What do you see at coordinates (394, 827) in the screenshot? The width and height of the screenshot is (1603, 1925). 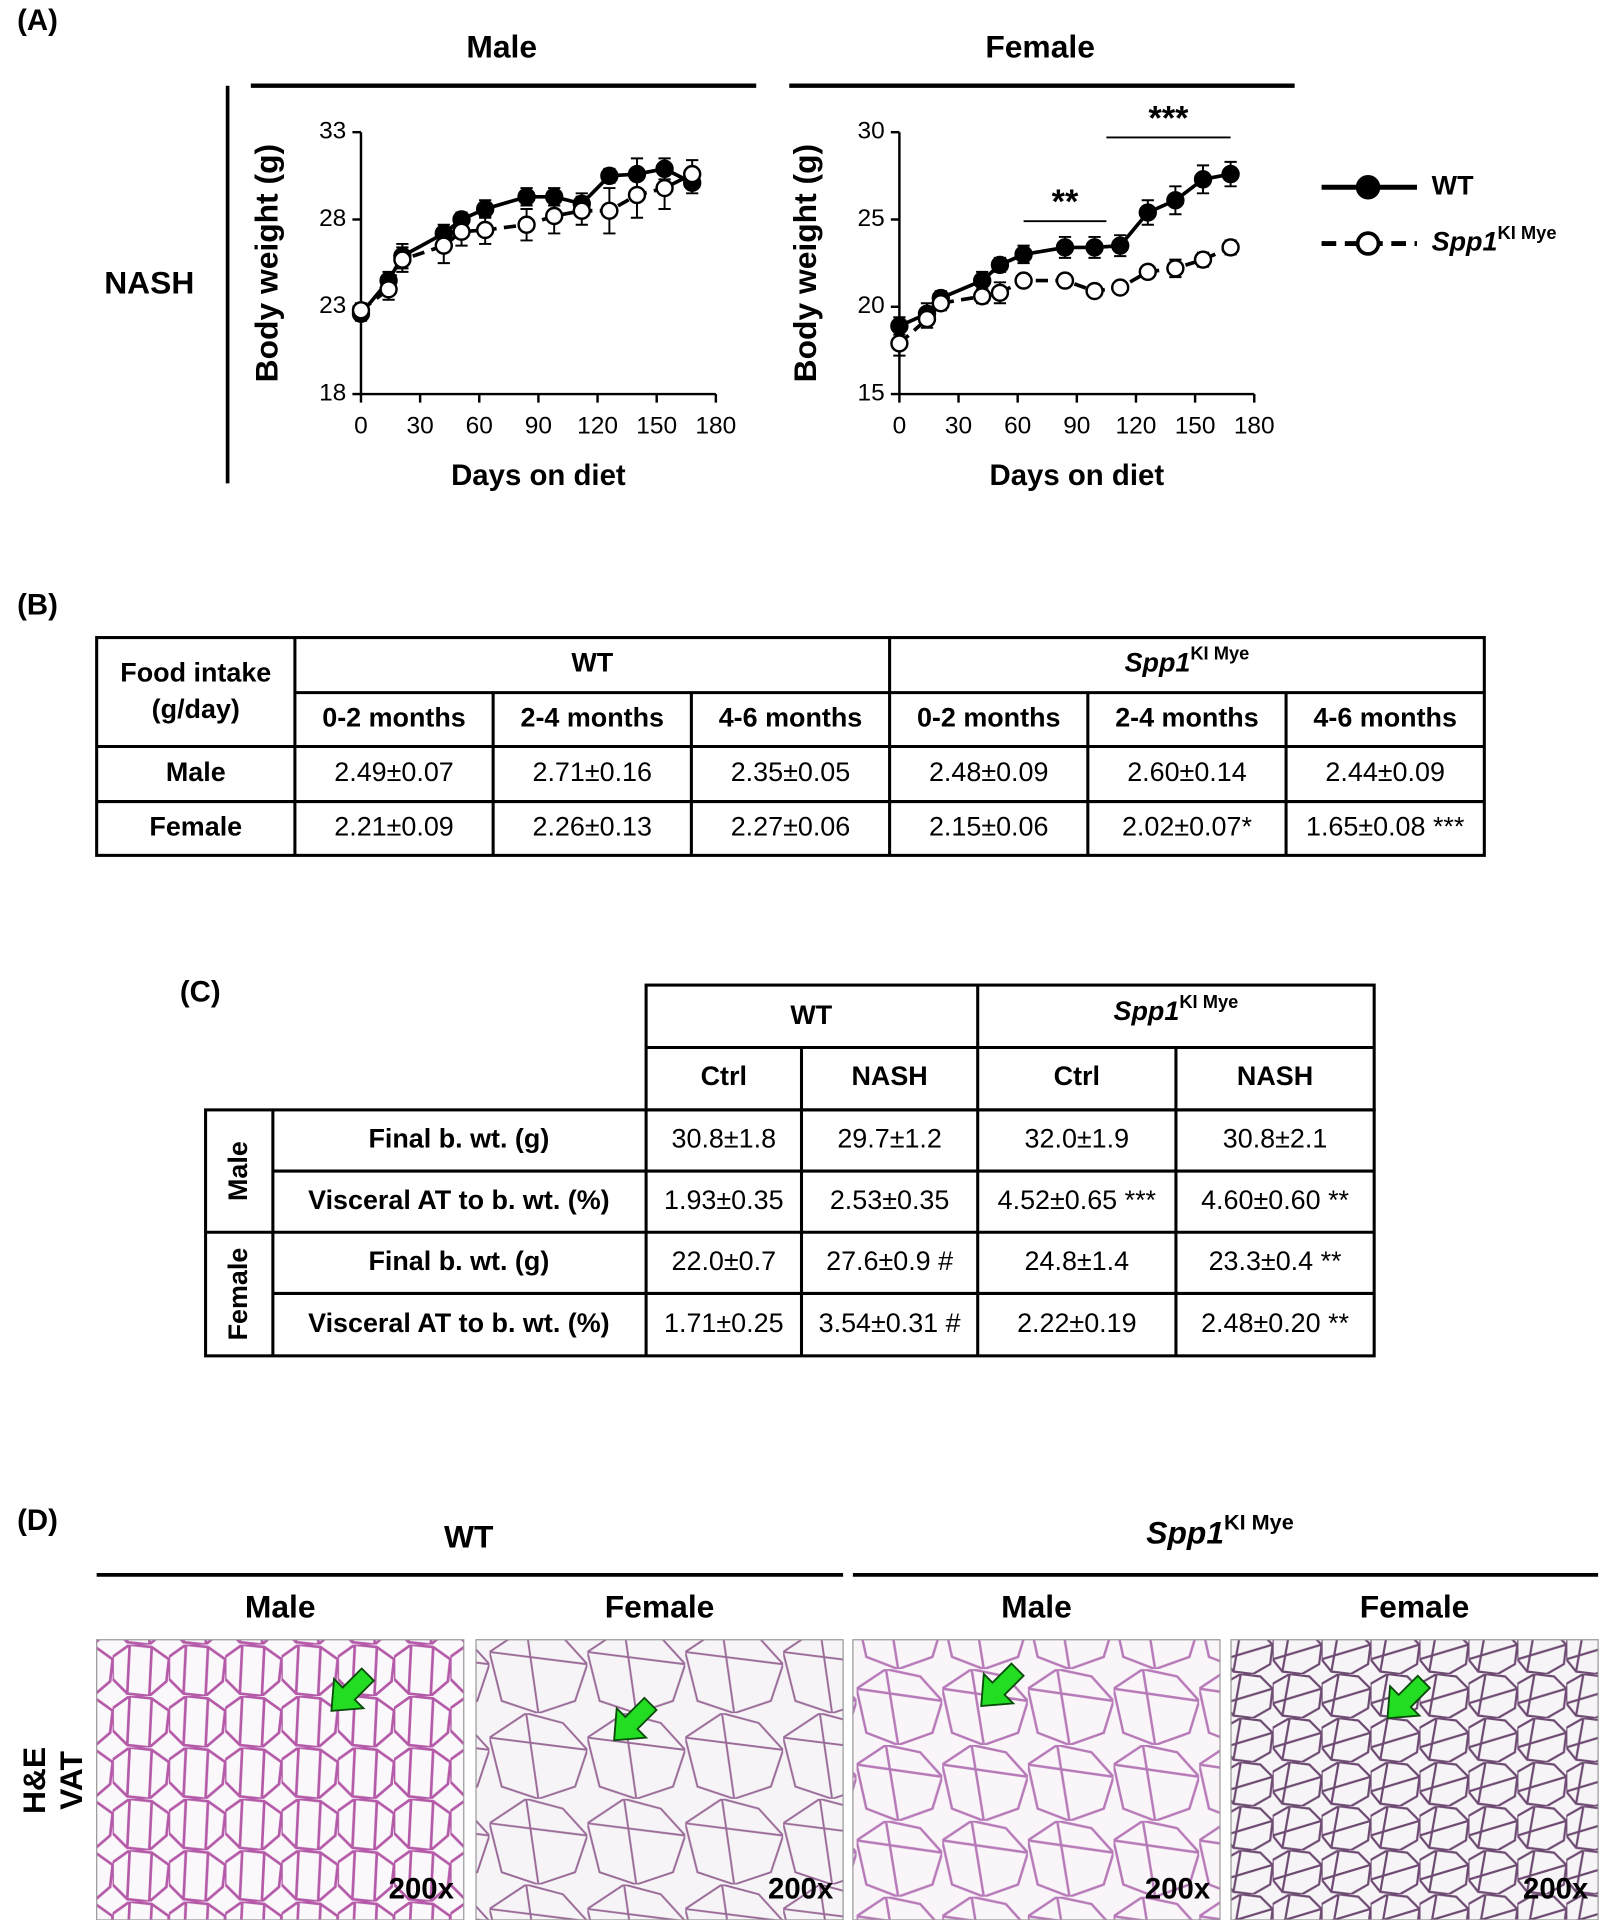 I see `table-cell: 2.21±0.09` at bounding box center [394, 827].